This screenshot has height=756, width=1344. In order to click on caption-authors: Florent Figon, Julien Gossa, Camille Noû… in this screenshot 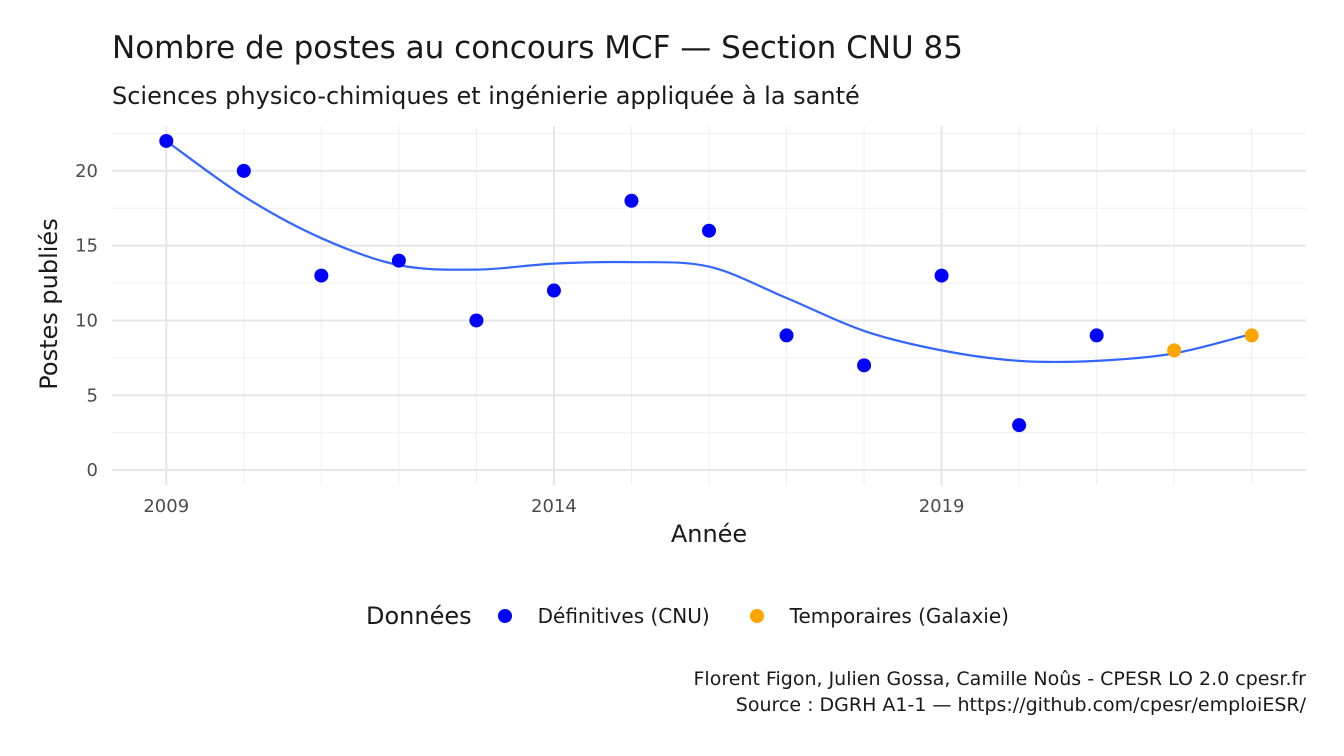, I will do `click(999, 679)`.